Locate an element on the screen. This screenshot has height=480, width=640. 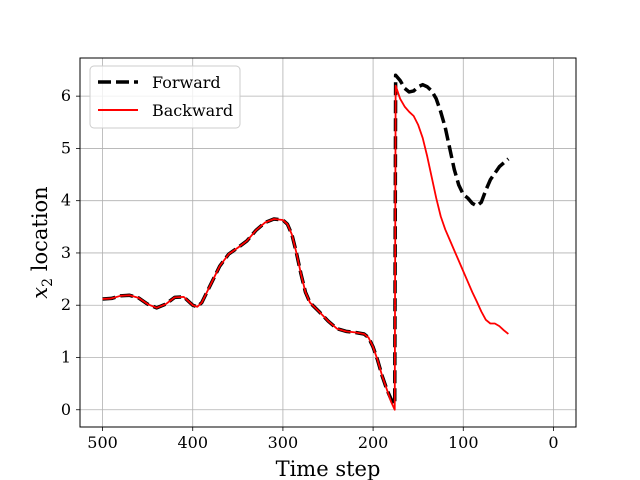
y-axis-label-var: x is located at coordinates (40, 293).